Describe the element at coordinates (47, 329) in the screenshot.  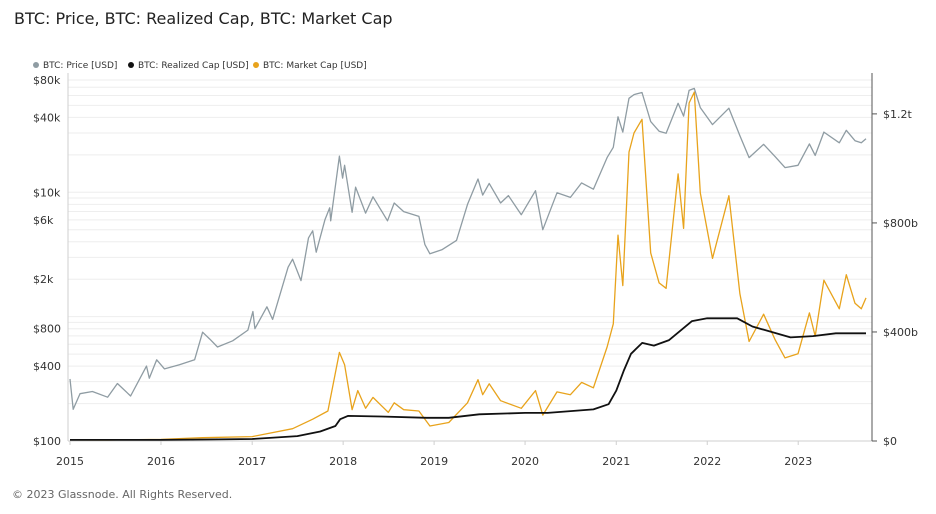
I see `left-axis-tick-label: $800` at that location.